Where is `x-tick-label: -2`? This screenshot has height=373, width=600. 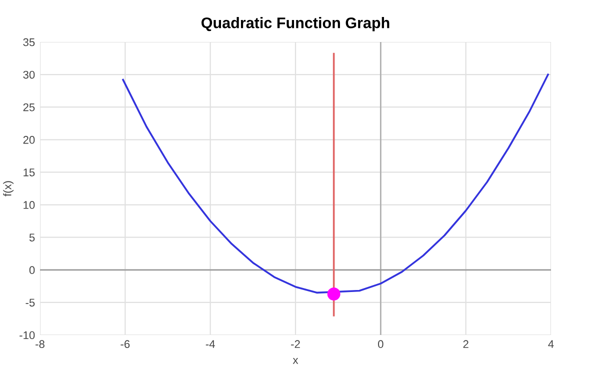
x-tick-label: -2 is located at coordinates (295, 344).